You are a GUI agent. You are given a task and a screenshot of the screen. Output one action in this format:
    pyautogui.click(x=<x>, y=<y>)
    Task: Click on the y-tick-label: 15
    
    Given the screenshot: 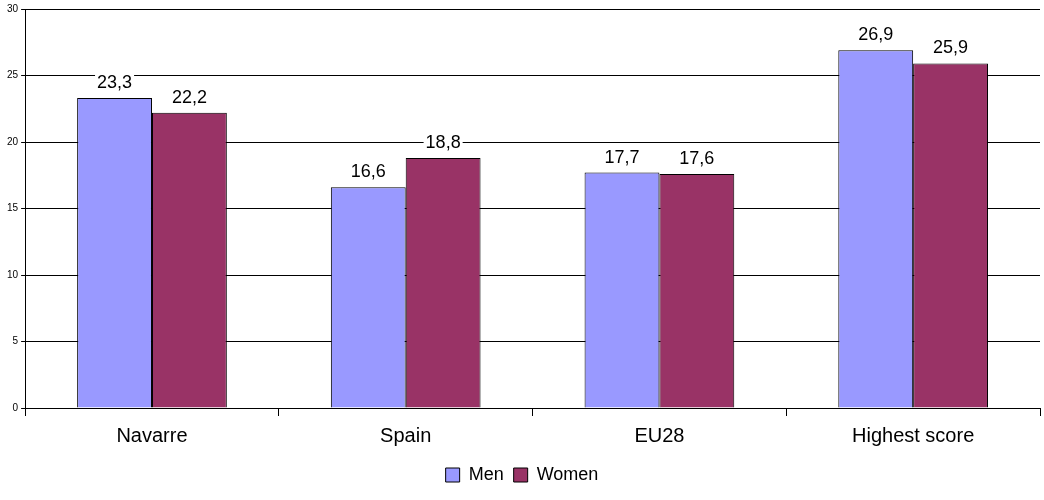 What is the action you would take?
    pyautogui.click(x=13, y=208)
    